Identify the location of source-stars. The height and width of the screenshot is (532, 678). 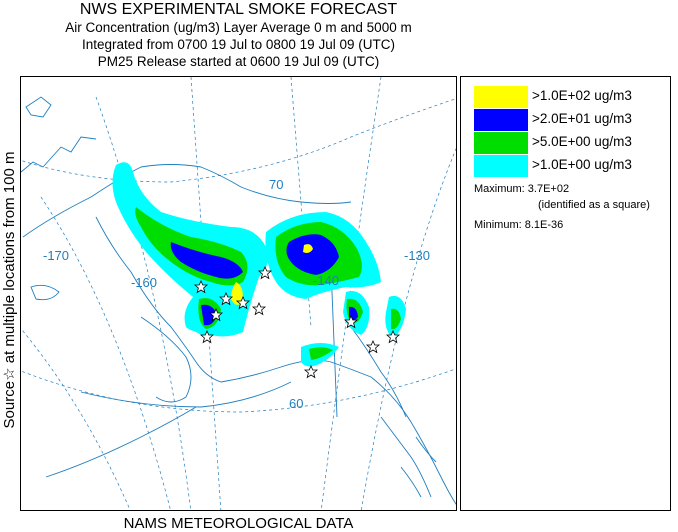
(297, 322).